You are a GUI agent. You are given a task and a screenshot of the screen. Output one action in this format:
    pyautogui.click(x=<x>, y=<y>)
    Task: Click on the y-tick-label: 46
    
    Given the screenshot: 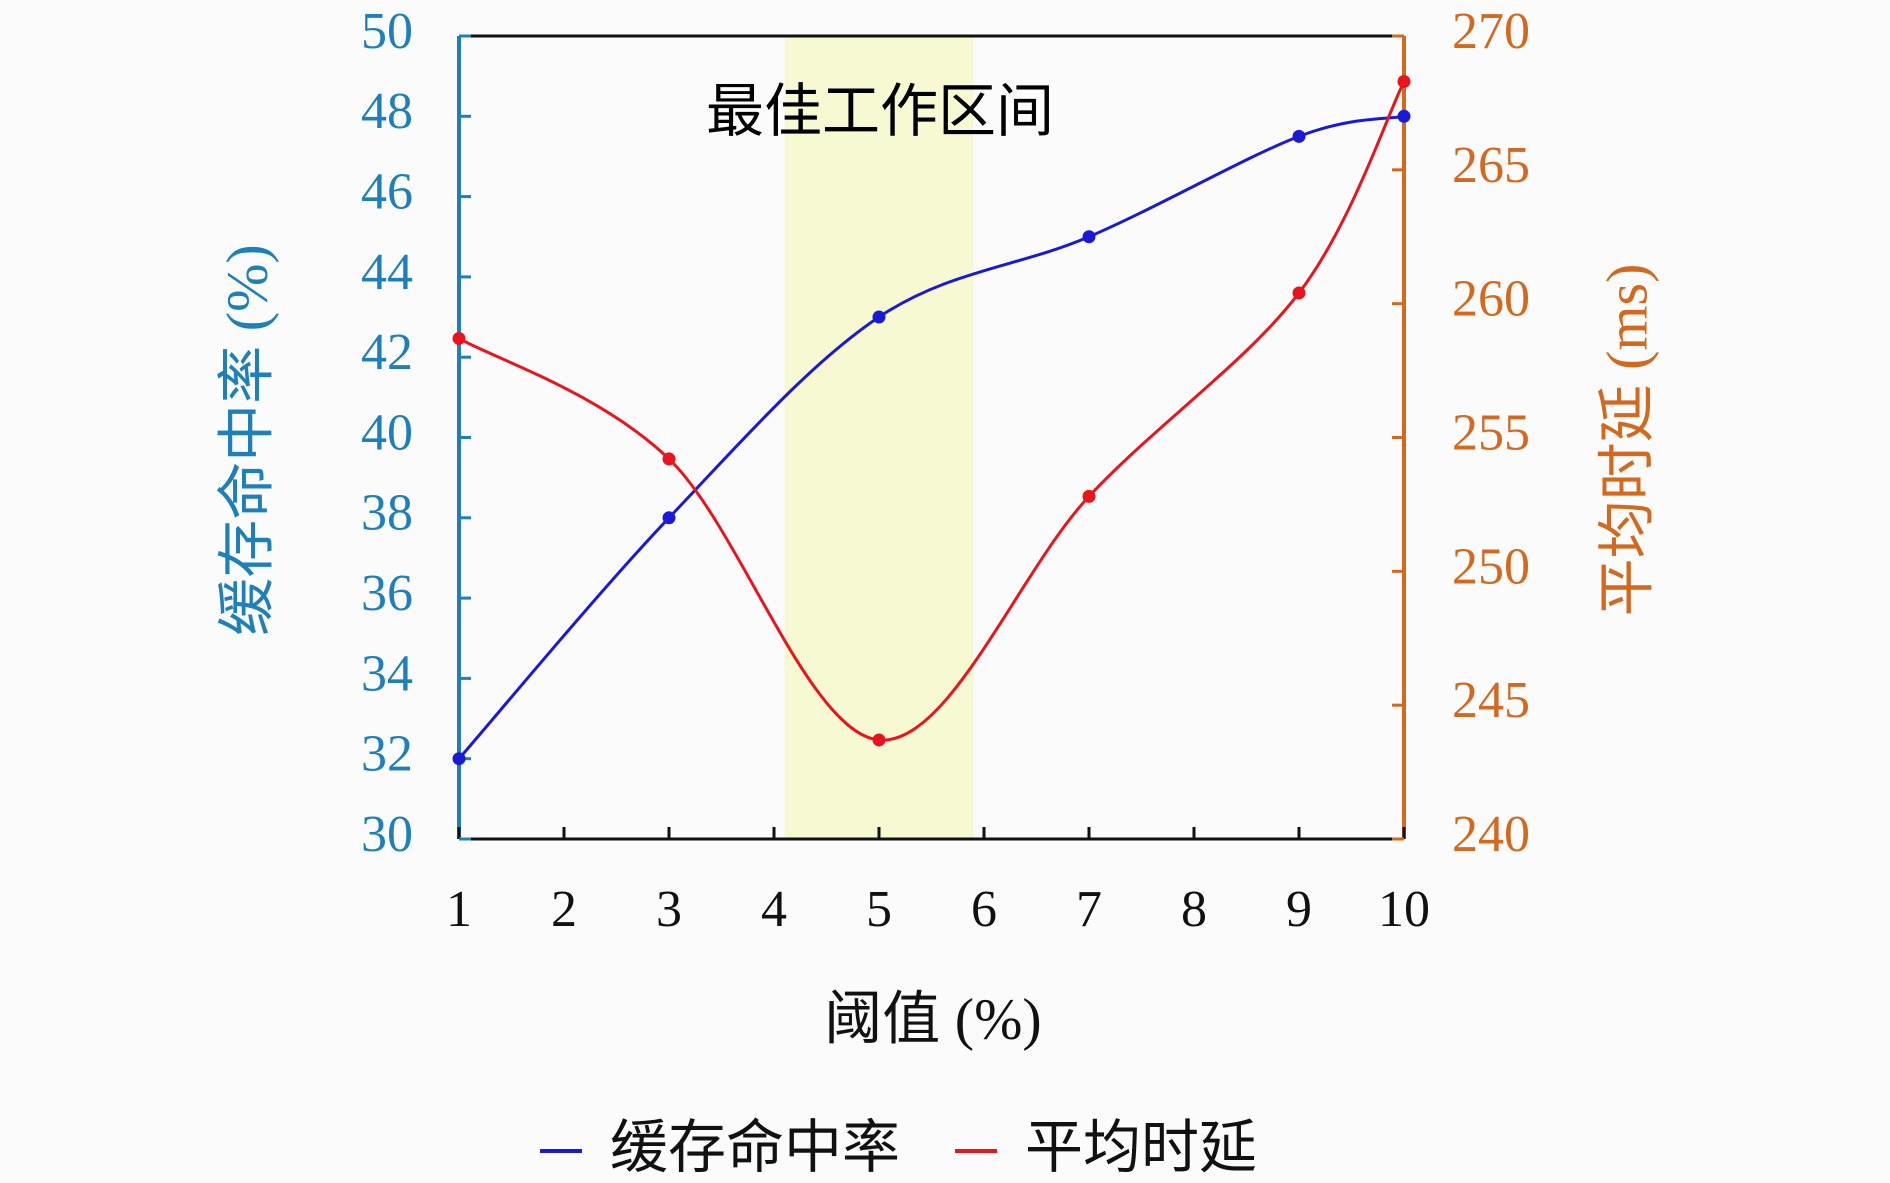 What is the action you would take?
    pyautogui.click(x=387, y=192)
    